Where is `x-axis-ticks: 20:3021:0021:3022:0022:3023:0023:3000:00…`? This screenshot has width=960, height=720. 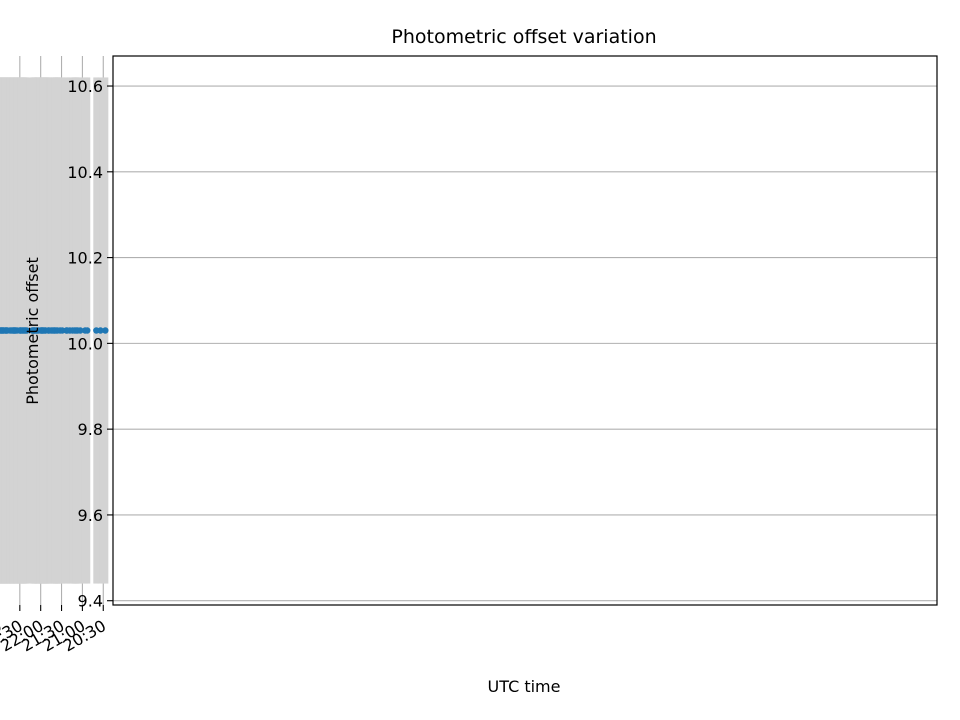
x-axis-ticks: 20:3021:0021:3022:0022:3023:0023:3000:00… is located at coordinates (54, 630).